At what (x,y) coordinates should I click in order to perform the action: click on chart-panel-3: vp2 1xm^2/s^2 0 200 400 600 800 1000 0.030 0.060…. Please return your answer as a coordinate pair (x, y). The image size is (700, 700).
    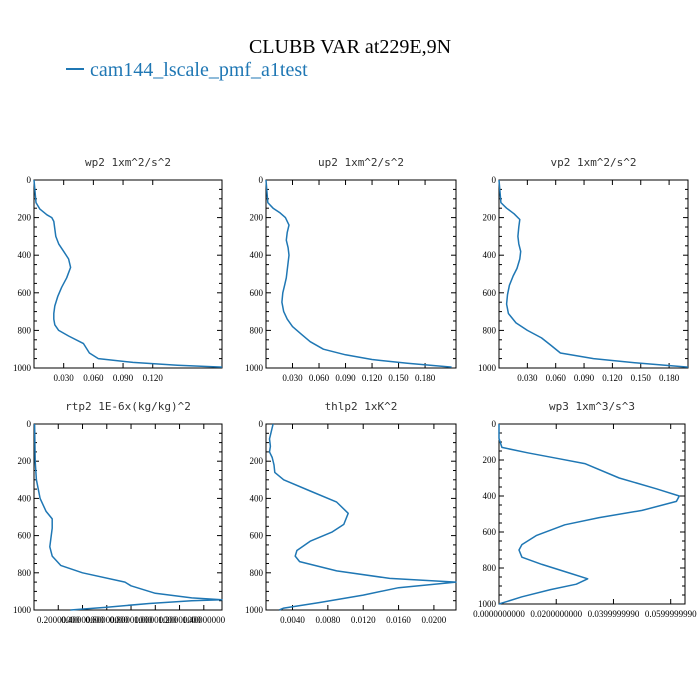
    Looking at the image, I should click on (583, 269).